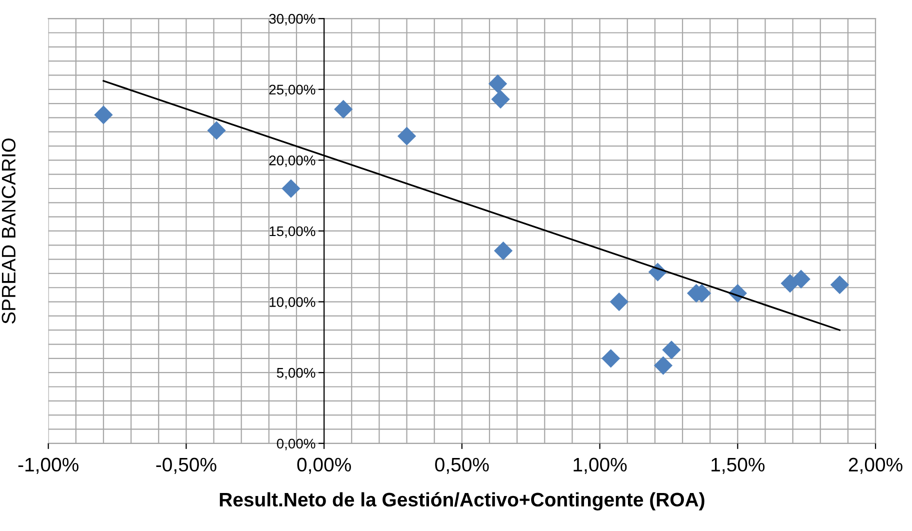 Image resolution: width=912 pixels, height=531 pixels. What do you see at coordinates (48, 466) in the screenshot?
I see `x-tick-label: -1,00%` at bounding box center [48, 466].